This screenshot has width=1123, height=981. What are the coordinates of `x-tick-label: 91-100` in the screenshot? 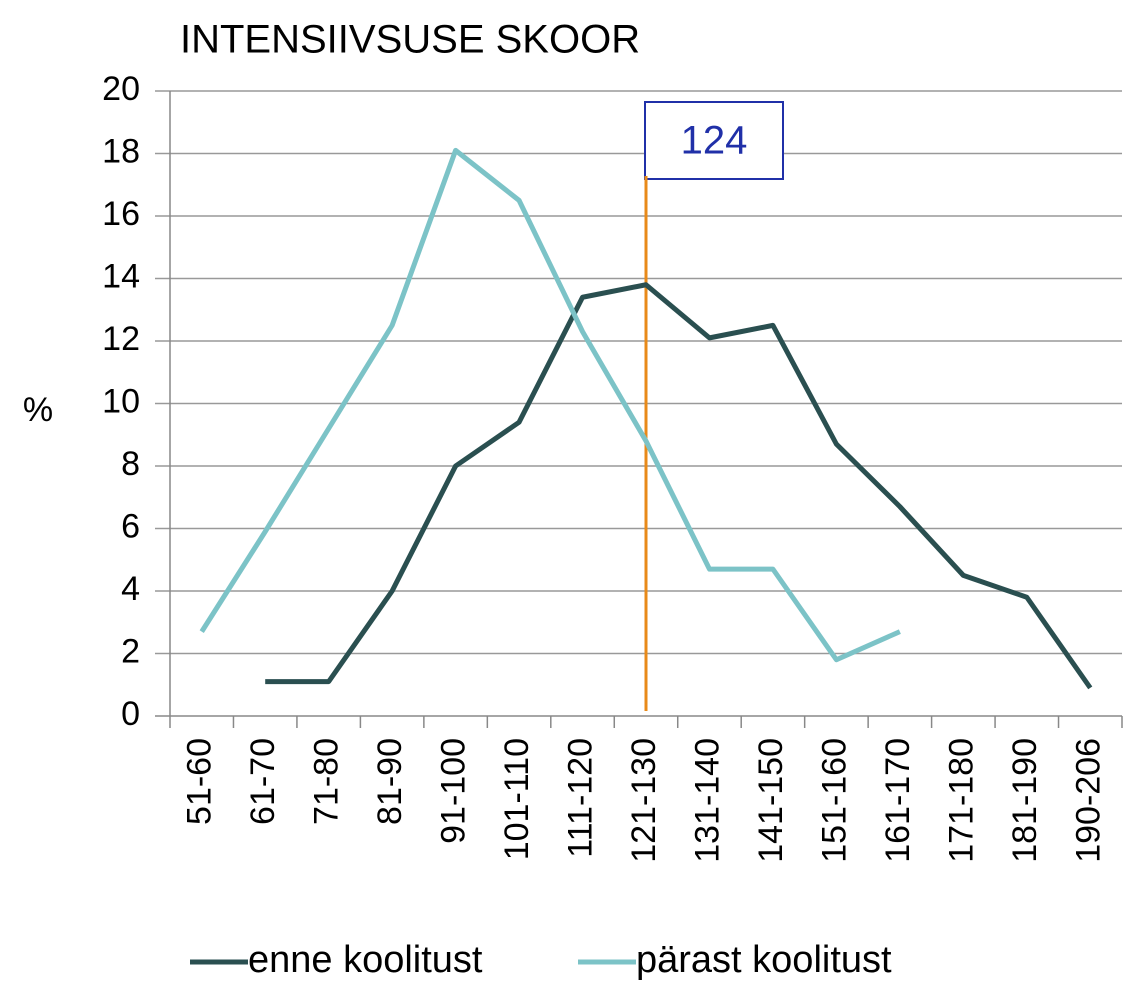 It's located at (454, 791).